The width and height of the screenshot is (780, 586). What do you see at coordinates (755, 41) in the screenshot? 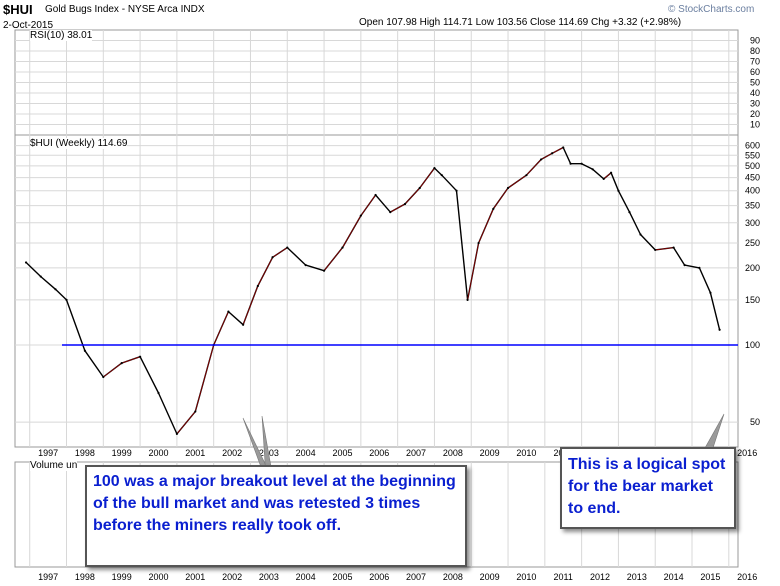
I see `rsi-tick-label: 90` at bounding box center [755, 41].